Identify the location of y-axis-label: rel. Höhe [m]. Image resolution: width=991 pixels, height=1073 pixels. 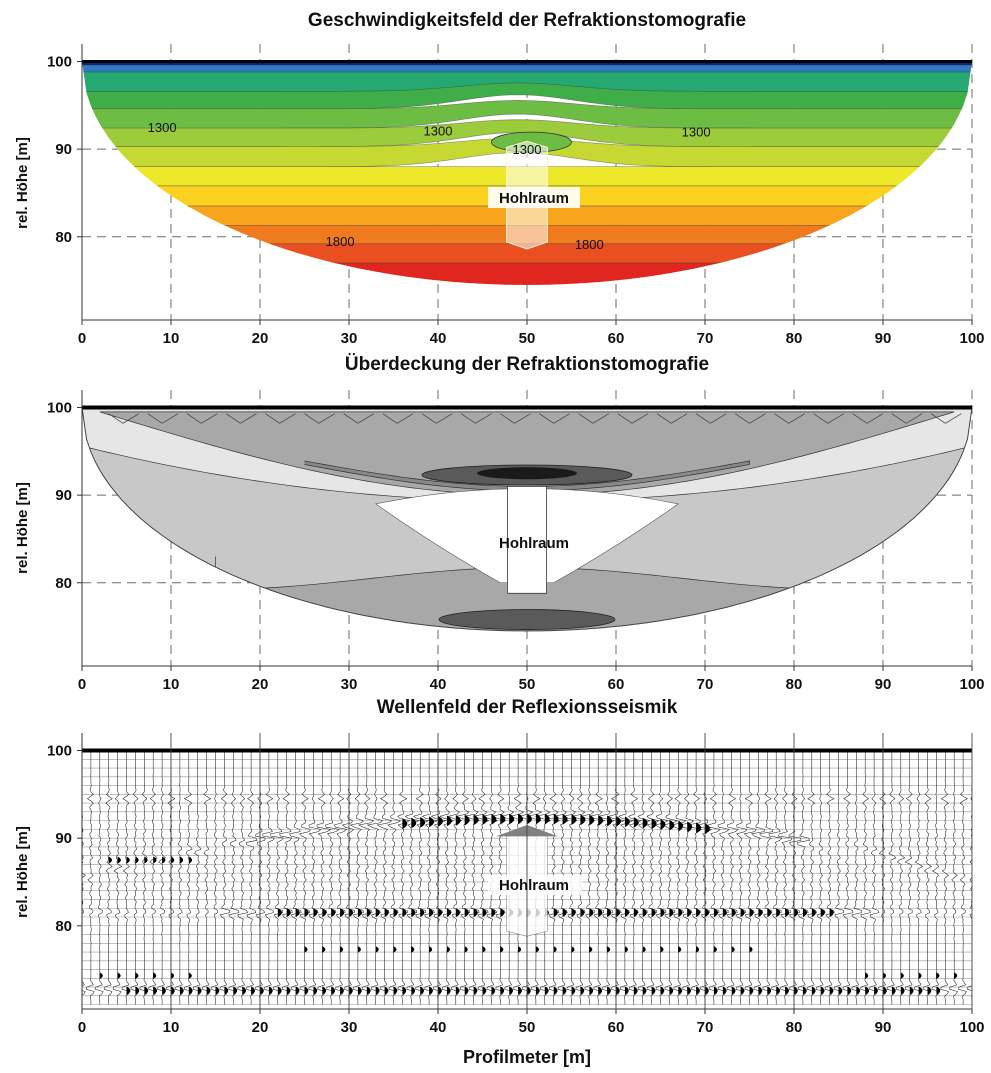
(22, 528).